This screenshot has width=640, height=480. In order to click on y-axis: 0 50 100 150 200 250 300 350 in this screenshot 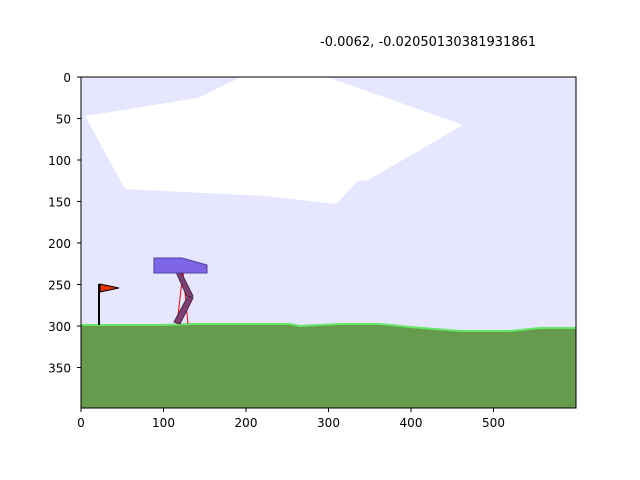, I will do `click(64, 223)`.